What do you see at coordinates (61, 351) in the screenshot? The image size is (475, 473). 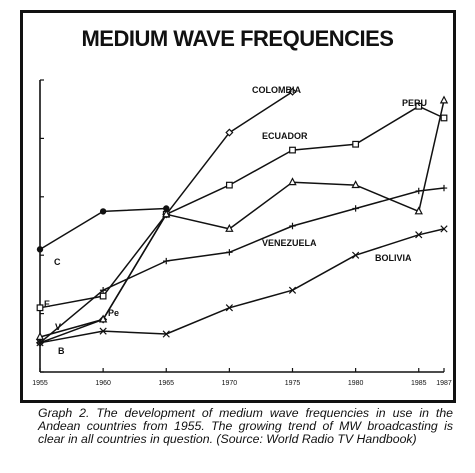 I see `label-b: B` at bounding box center [61, 351].